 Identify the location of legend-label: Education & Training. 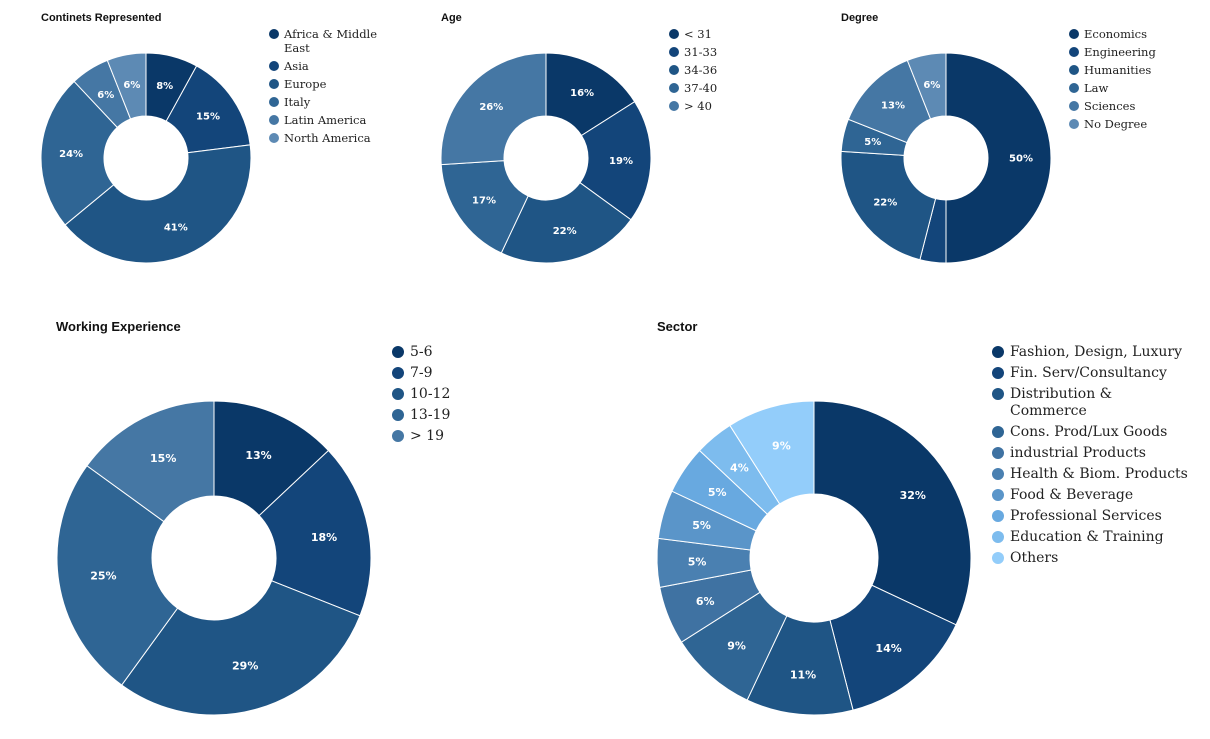
(1087, 537).